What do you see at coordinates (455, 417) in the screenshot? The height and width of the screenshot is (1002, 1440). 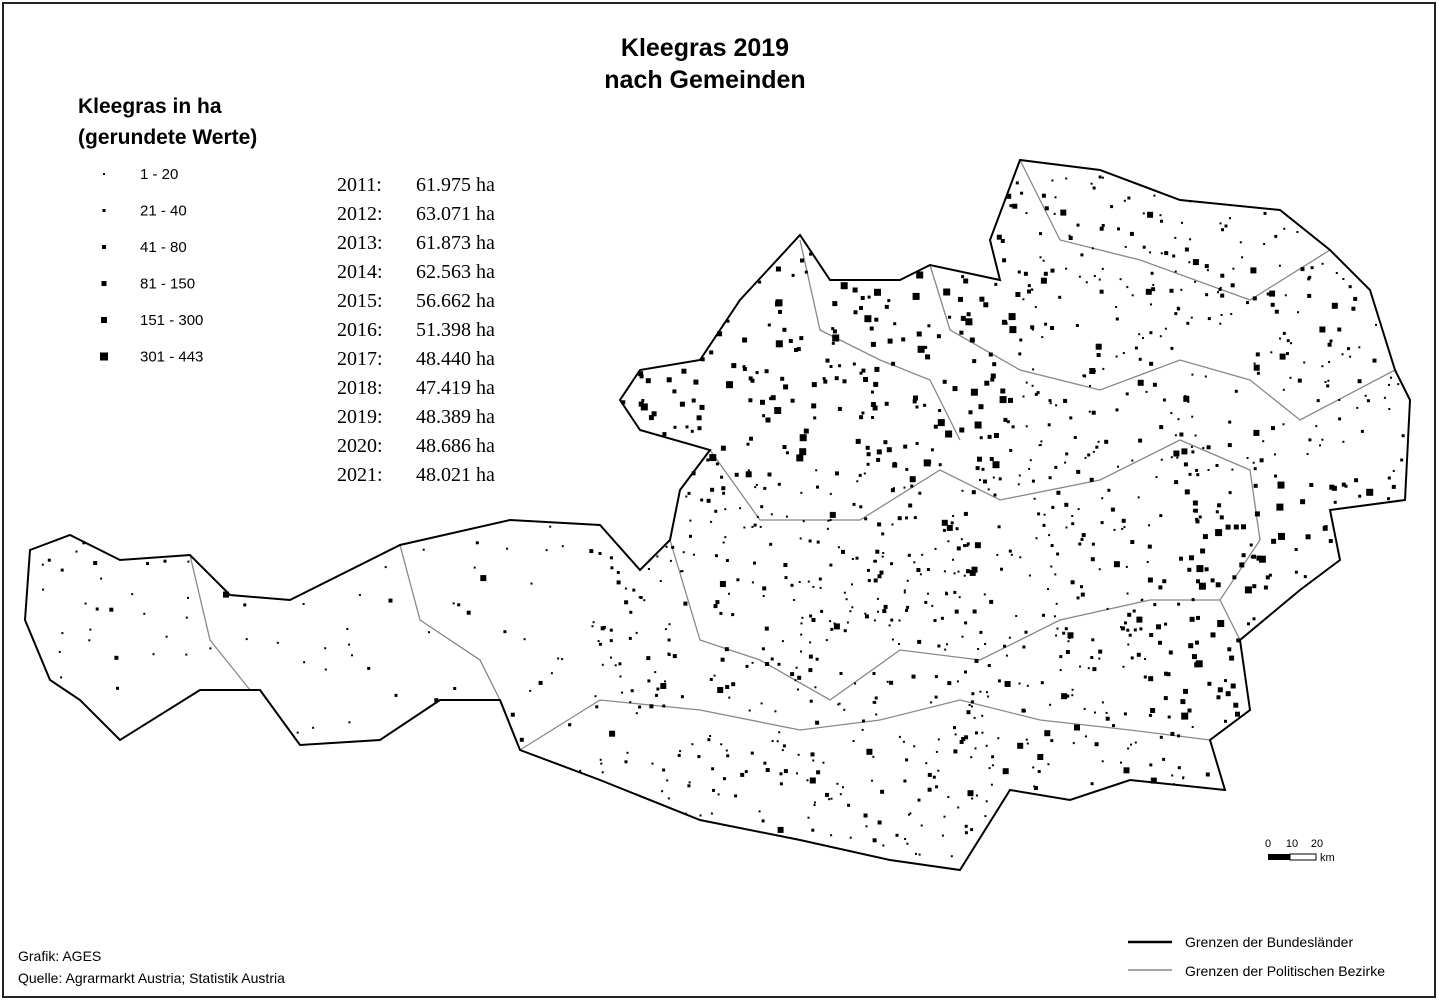 I see `history-area: 48.389 ha` at bounding box center [455, 417].